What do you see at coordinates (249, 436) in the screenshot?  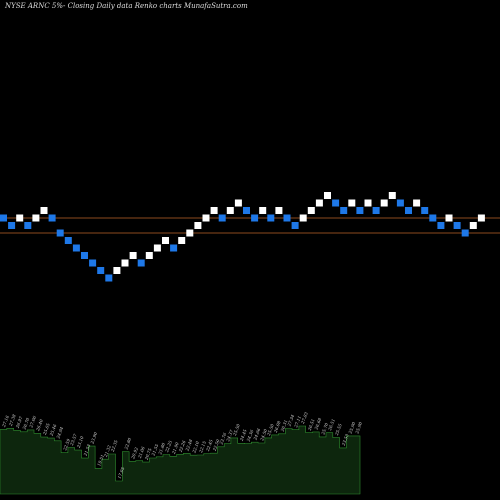 I see `closing-label: 24.36` at bounding box center [249, 436].